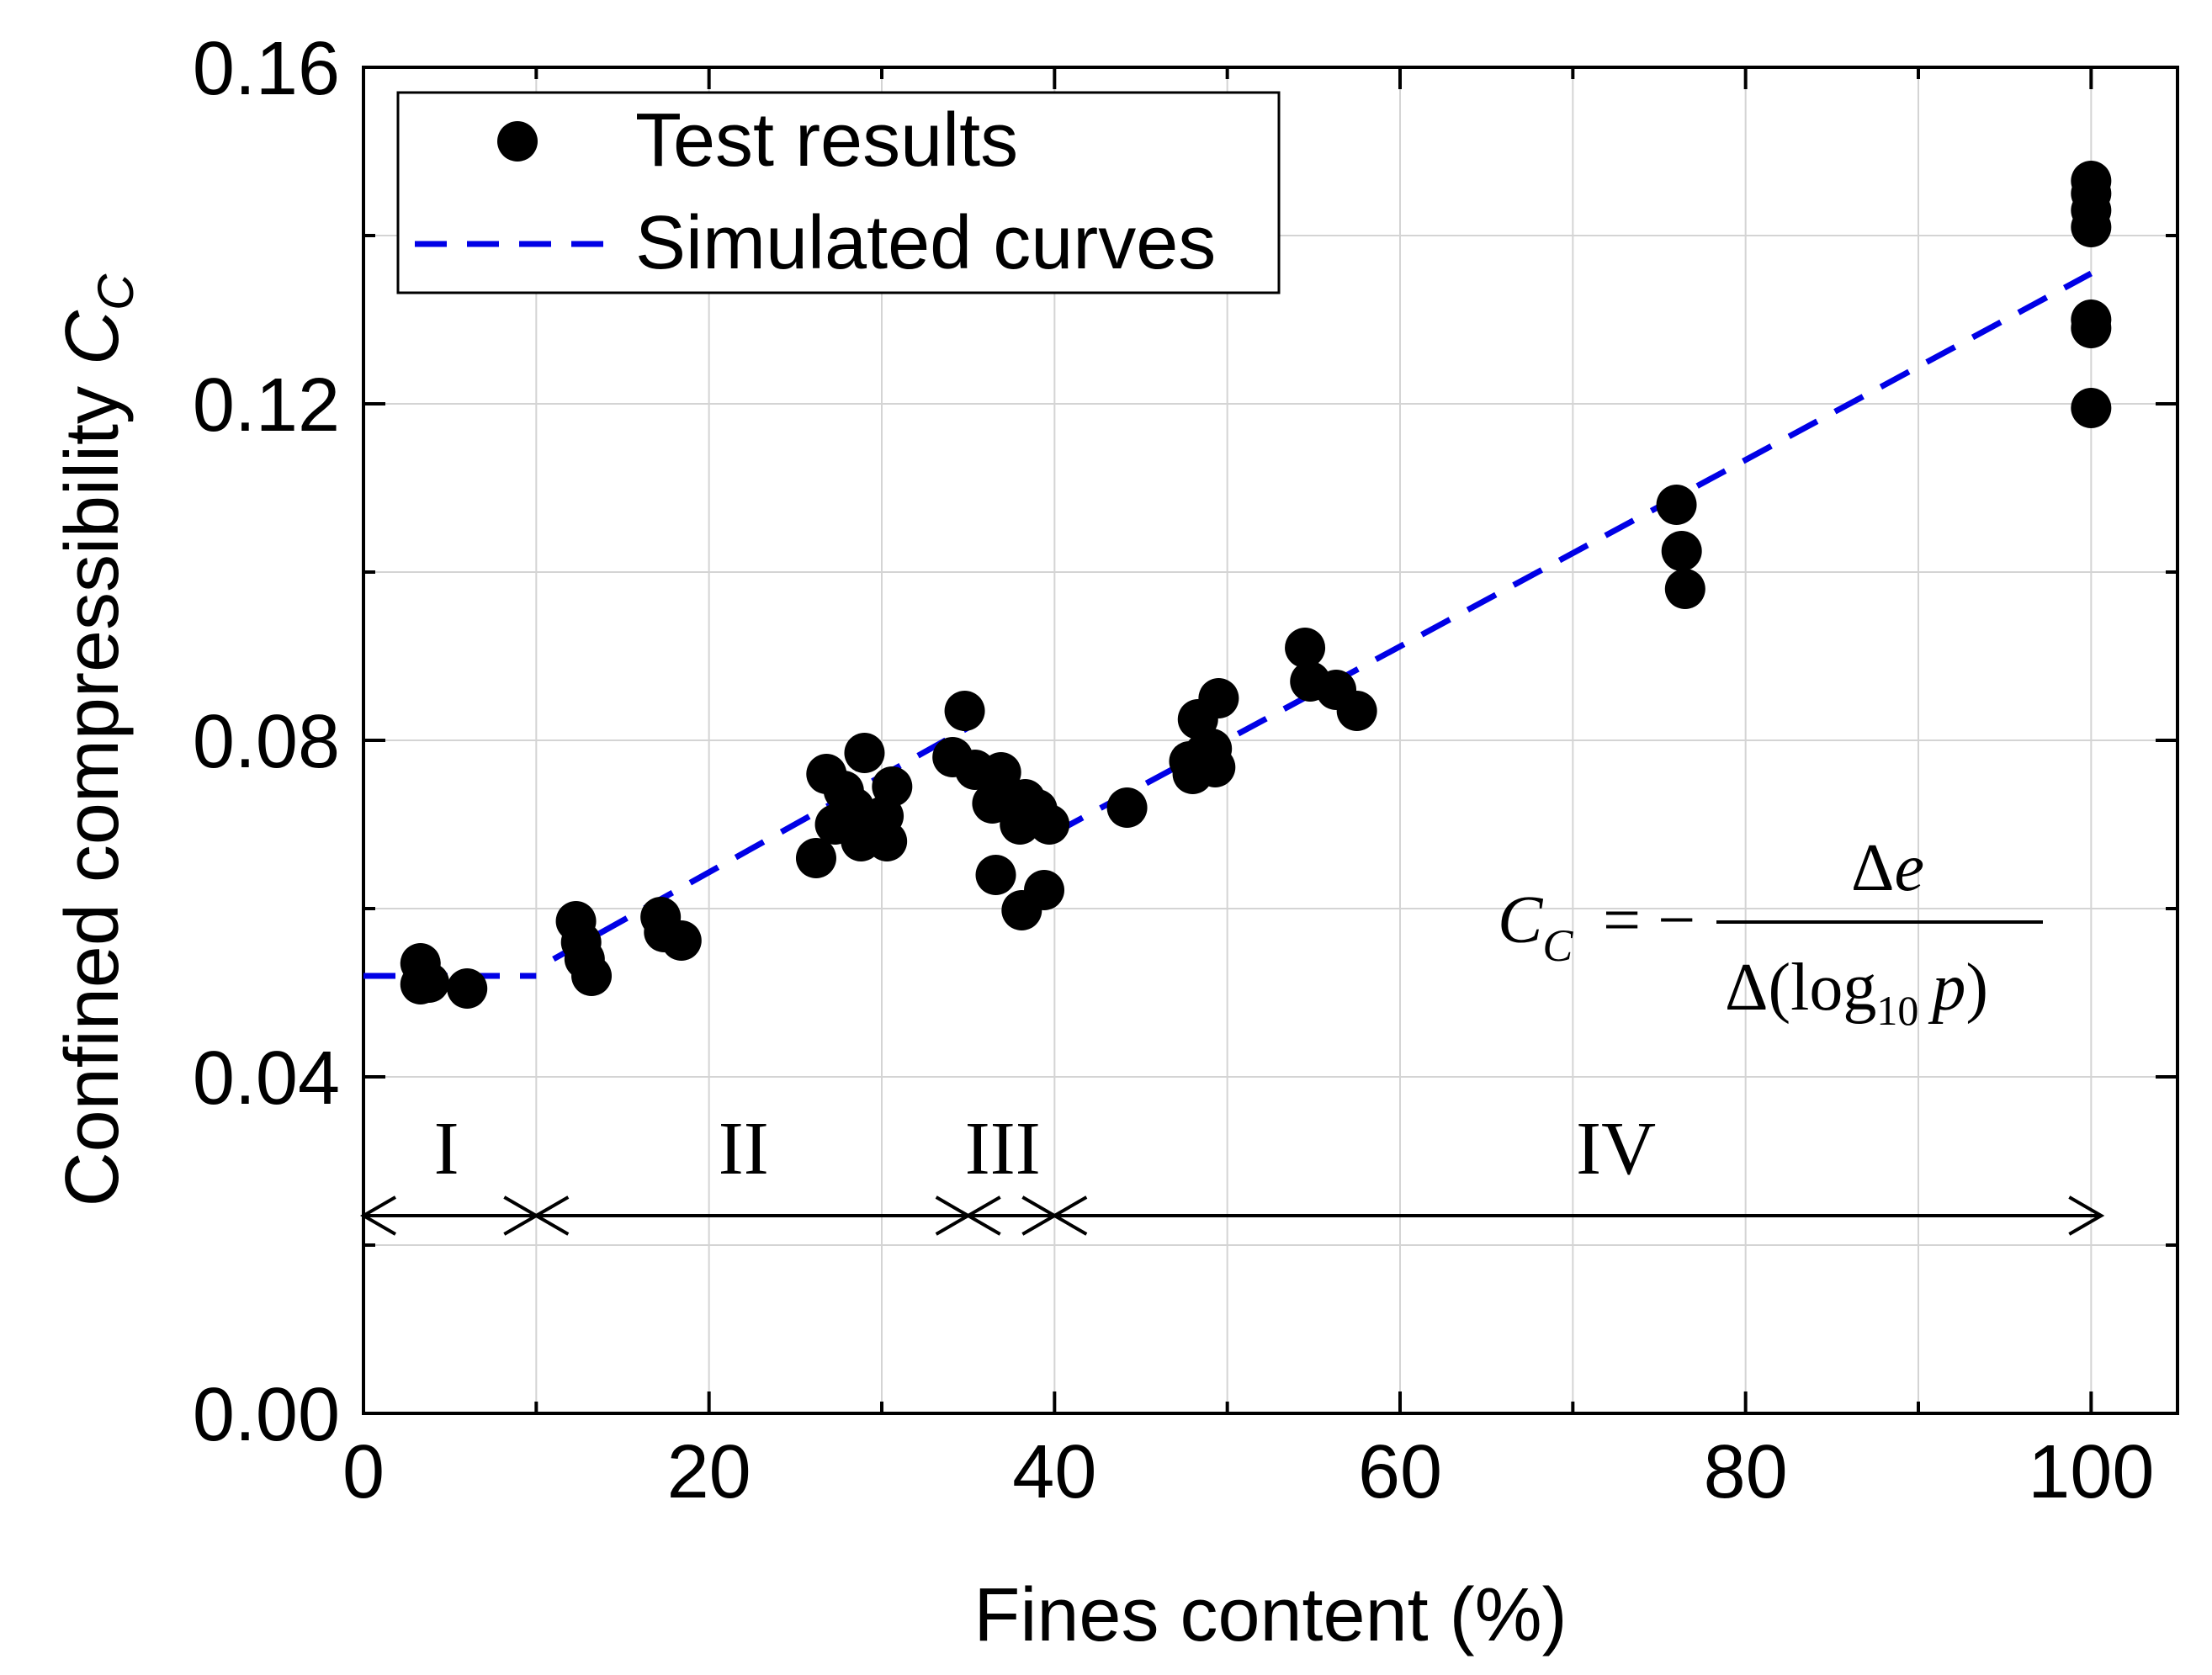 Image resolution: width=2212 pixels, height=1675 pixels. Describe the element at coordinates (1557, 946) in the screenshot. I see `equation-lhs-sub: C` at that location.